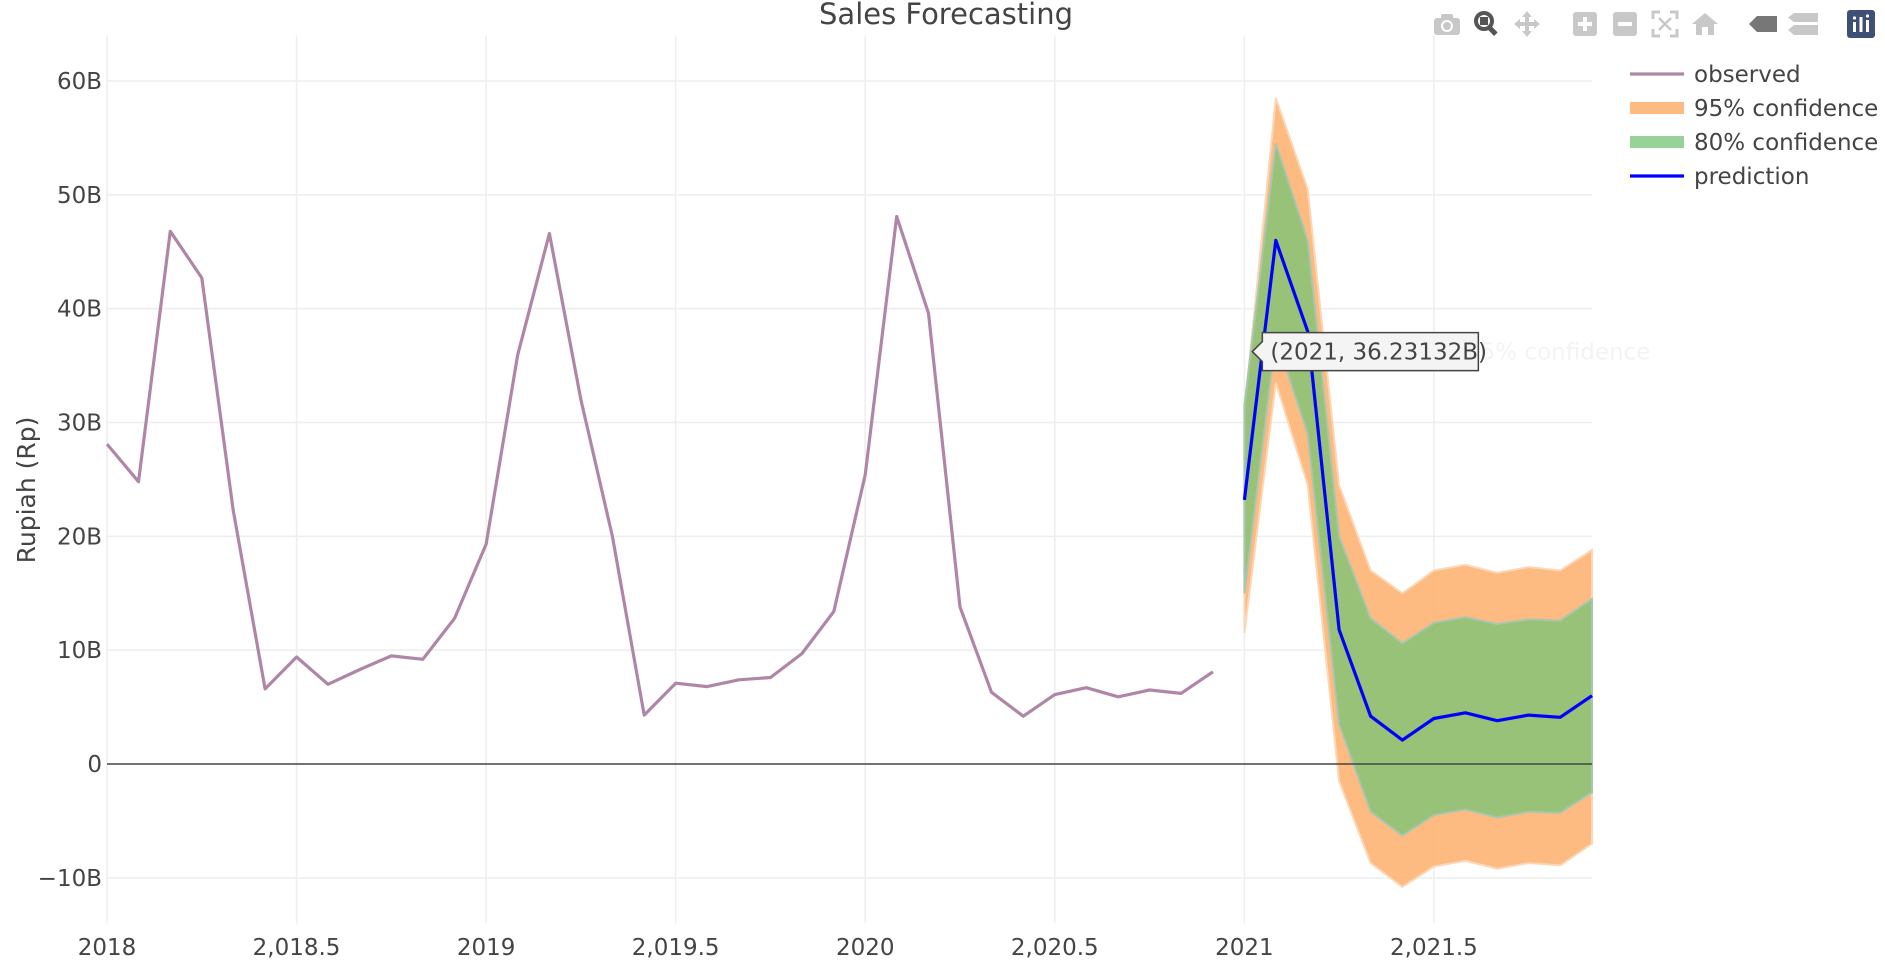  What do you see at coordinates (1763, 24) in the screenshot?
I see `spike-lines-icon` at bounding box center [1763, 24].